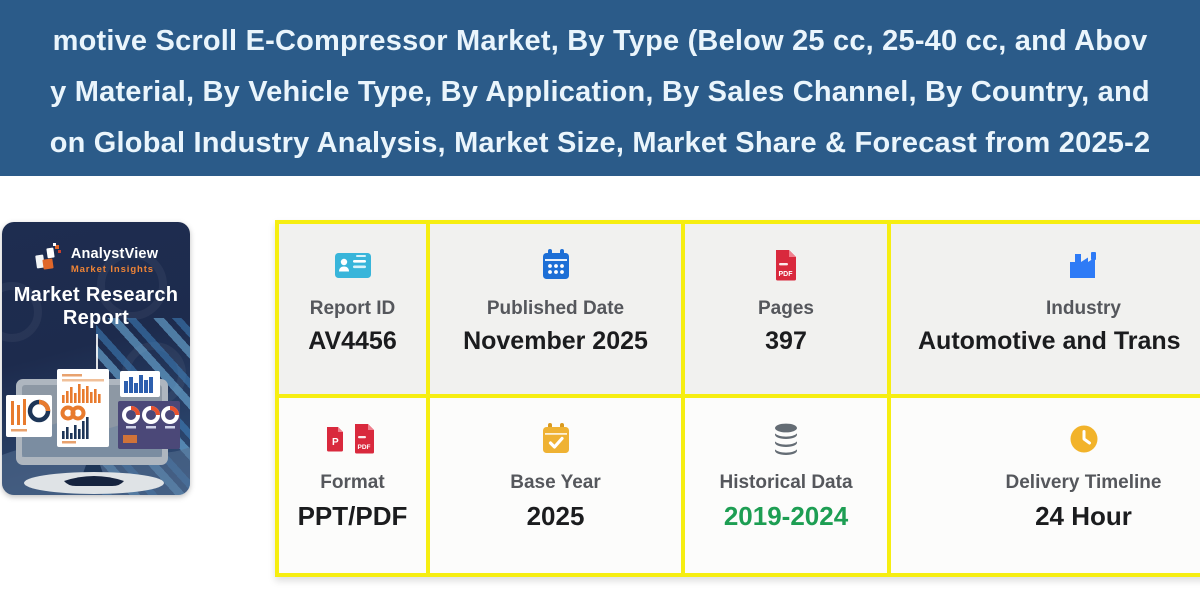 The height and width of the screenshot is (600, 1200). What do you see at coordinates (555, 308) in the screenshot?
I see `cell-label: Published Date` at bounding box center [555, 308].